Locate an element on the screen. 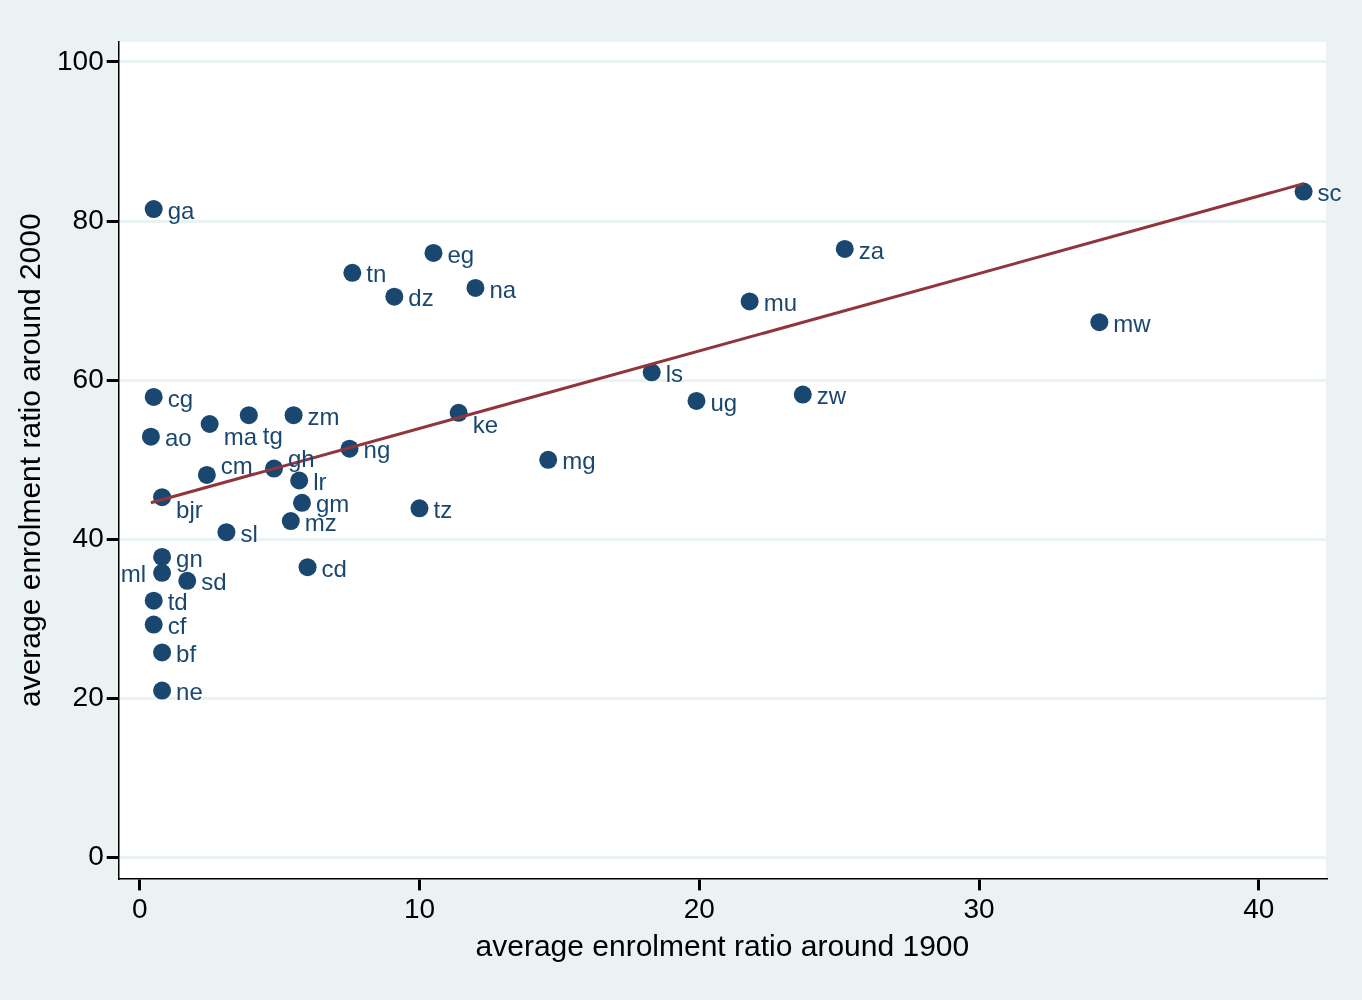 This screenshot has width=1362, height=1000. x-tick-label: 0 is located at coordinates (139, 908).